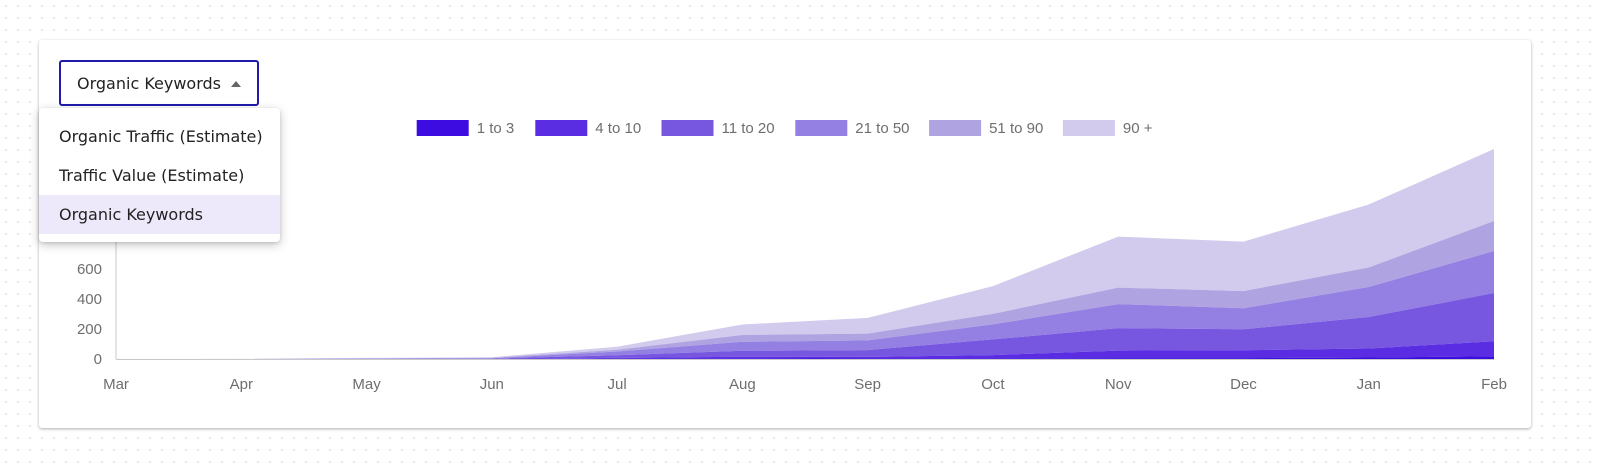  Describe the element at coordinates (159, 214) in the screenshot. I see `menu-item-organic-keywords: Organic Keywords` at that location.